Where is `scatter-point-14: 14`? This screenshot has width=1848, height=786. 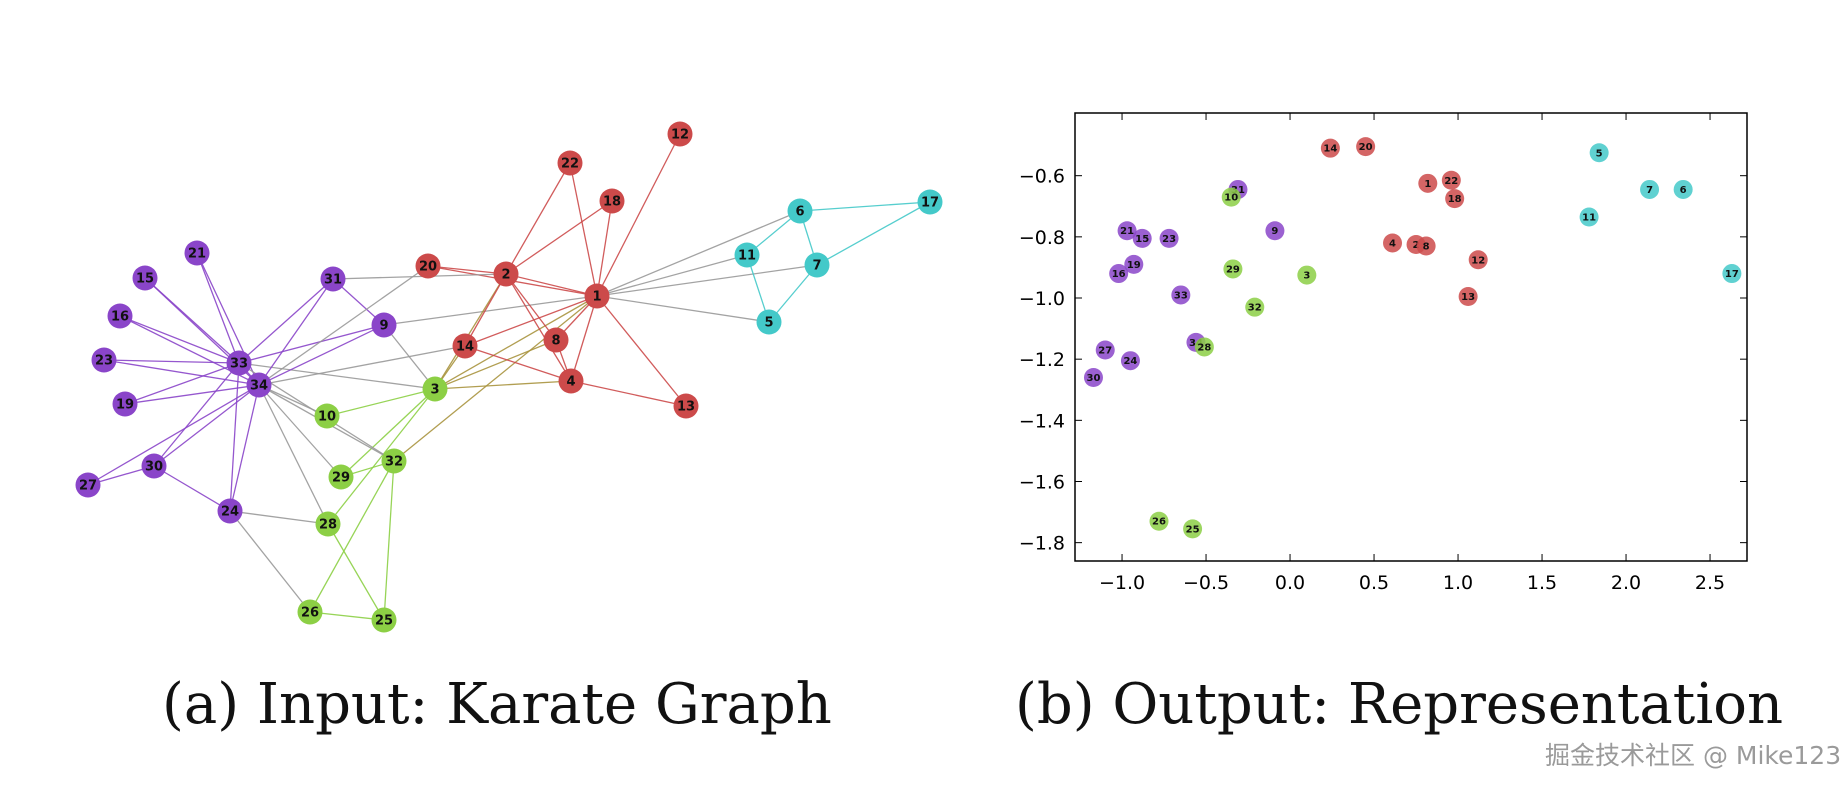
scatter-point-14: 14 is located at coordinates (1330, 148).